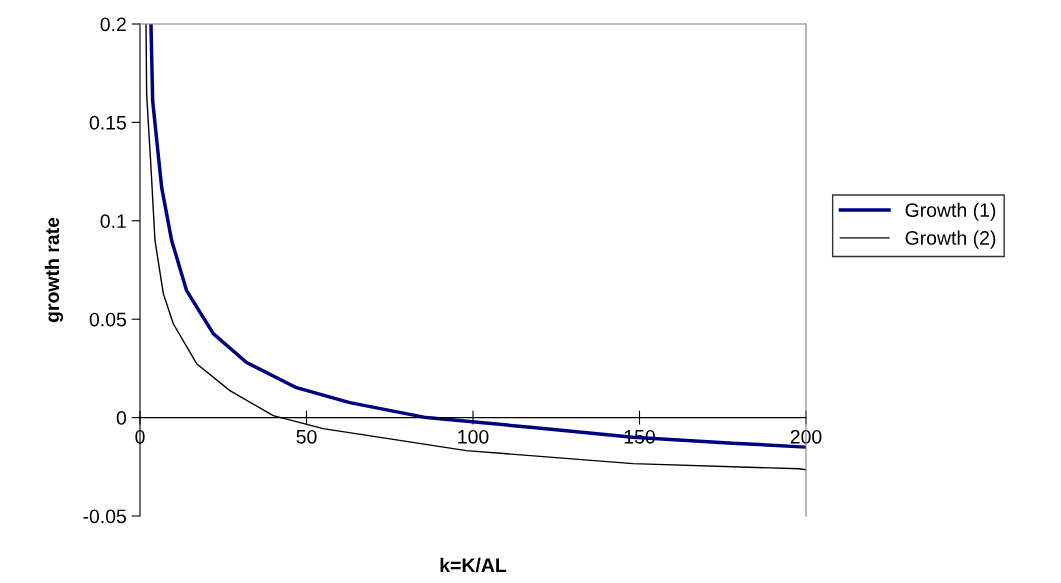 This screenshot has width=1061, height=583. What do you see at coordinates (107, 319) in the screenshot?
I see `y-tick-label: 0.05` at bounding box center [107, 319].